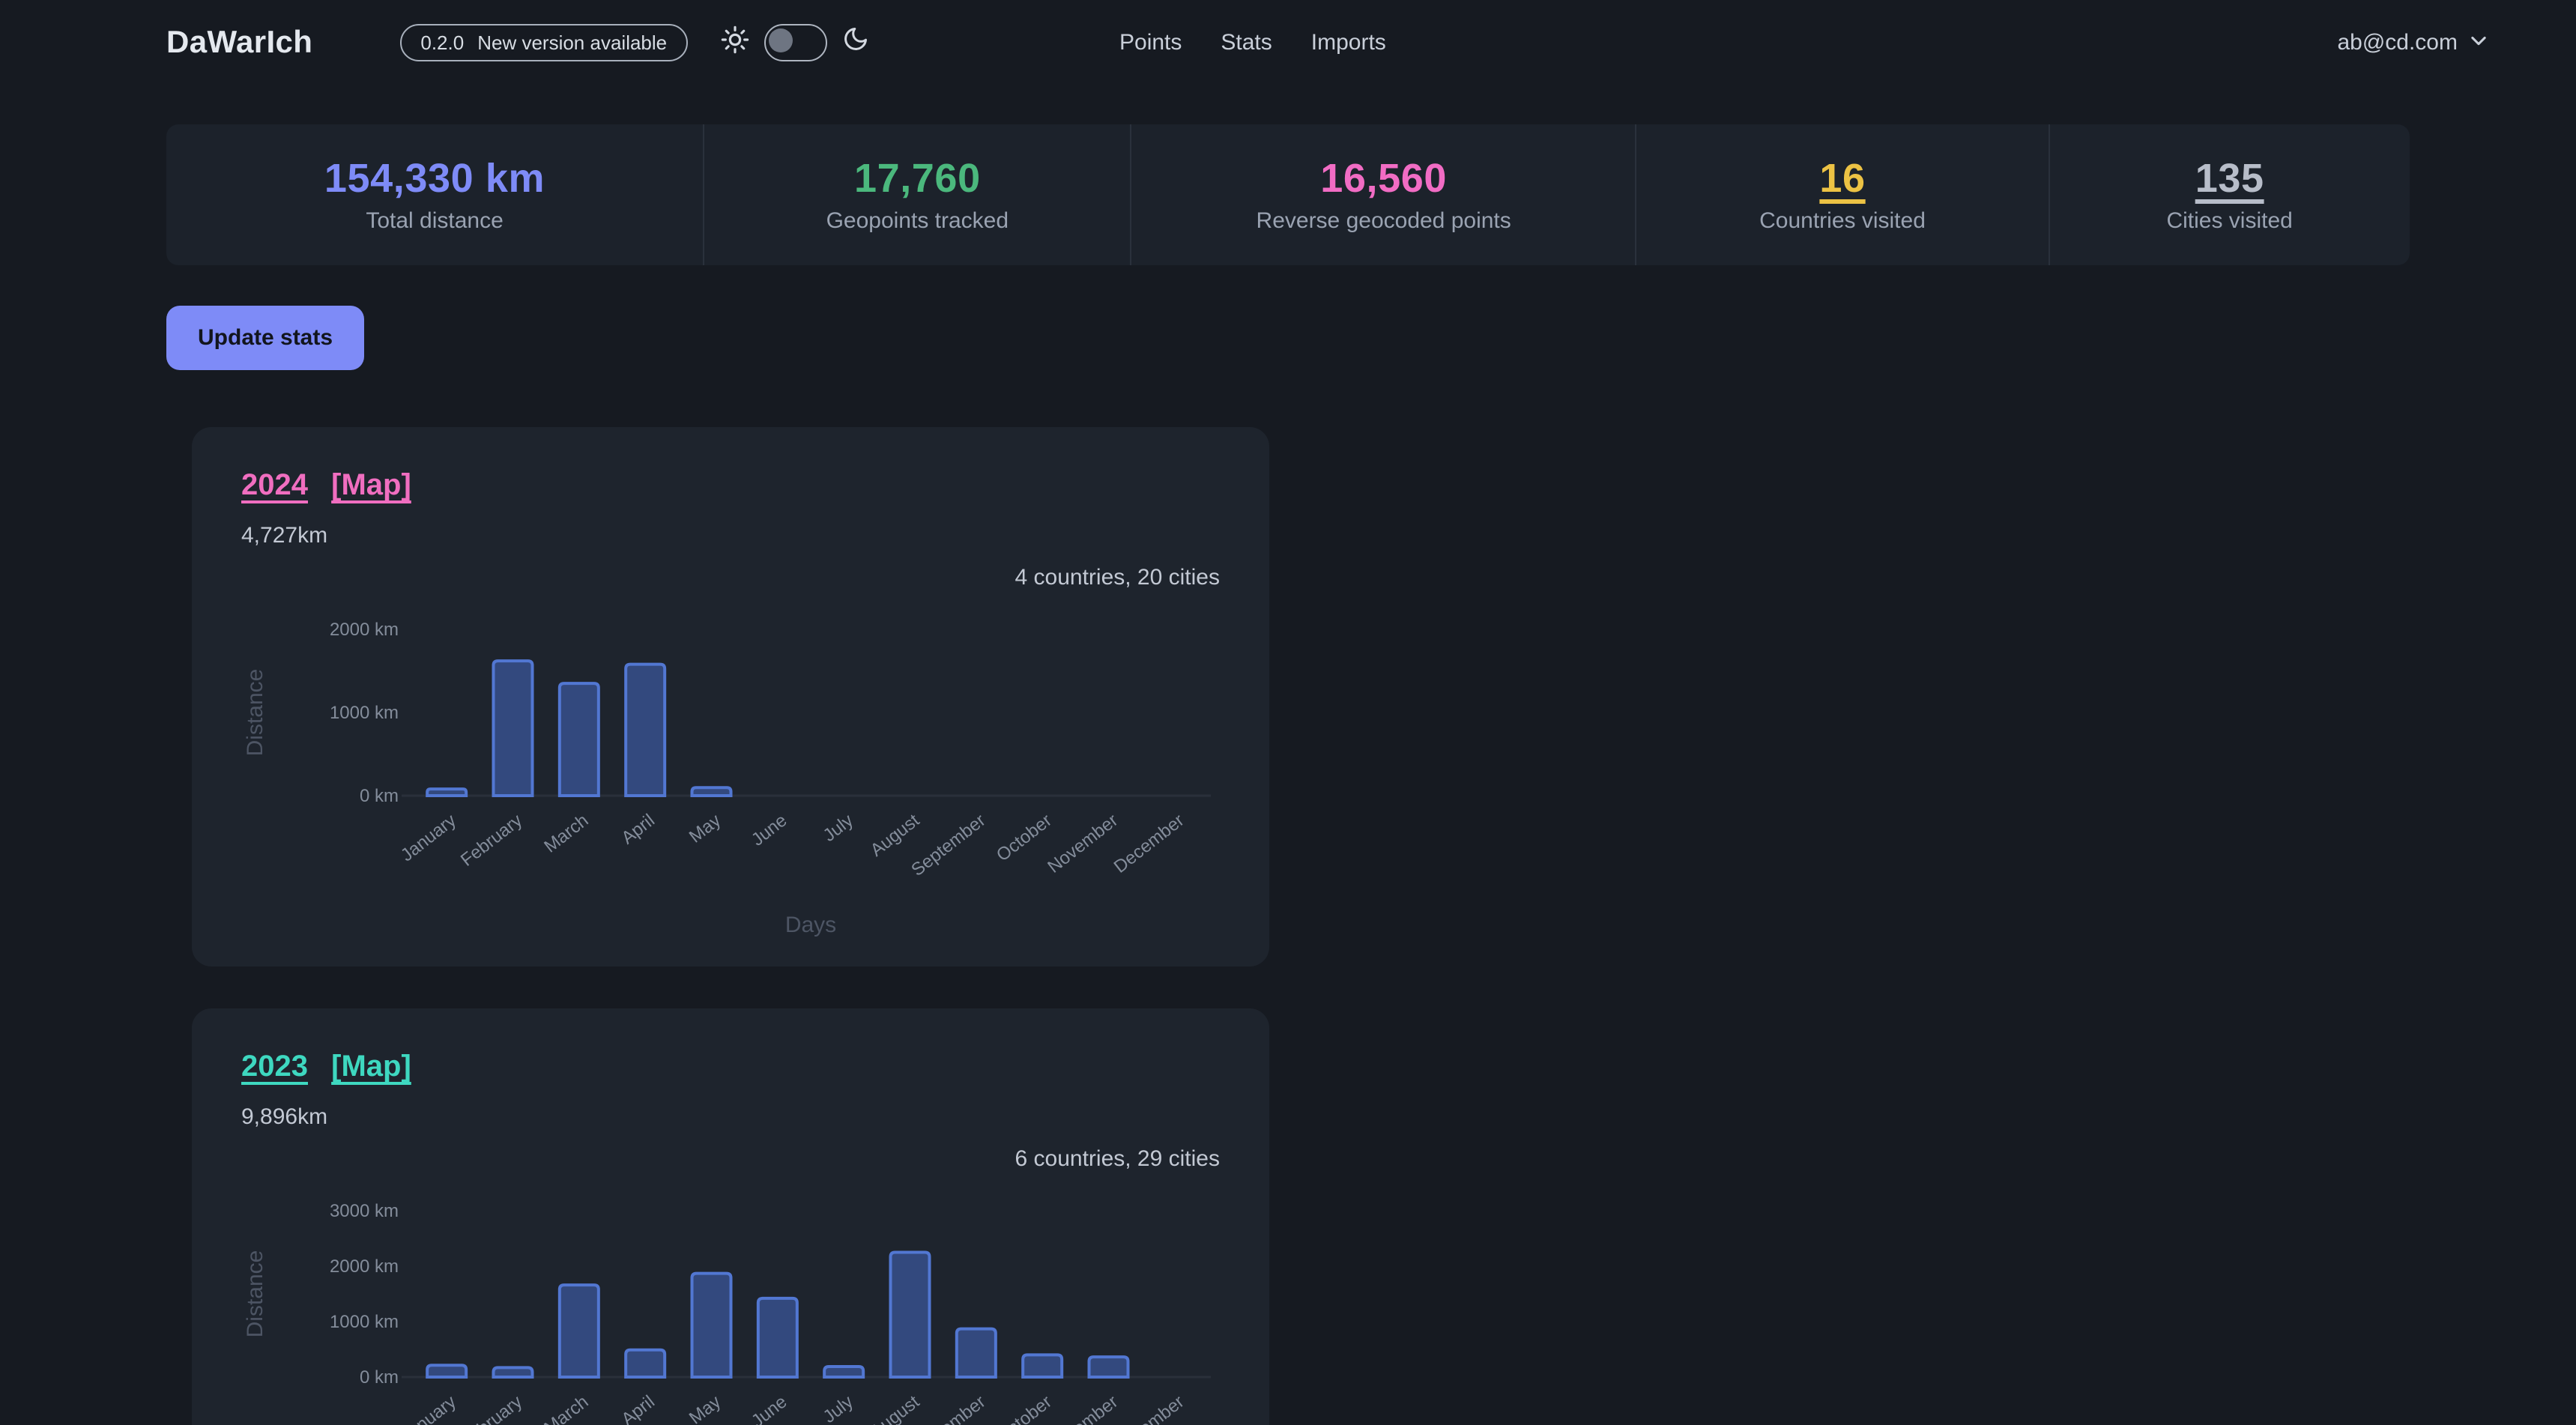 Image resolution: width=2576 pixels, height=1425 pixels. Describe the element at coordinates (855, 42) in the screenshot. I see `moon-icon` at that location.